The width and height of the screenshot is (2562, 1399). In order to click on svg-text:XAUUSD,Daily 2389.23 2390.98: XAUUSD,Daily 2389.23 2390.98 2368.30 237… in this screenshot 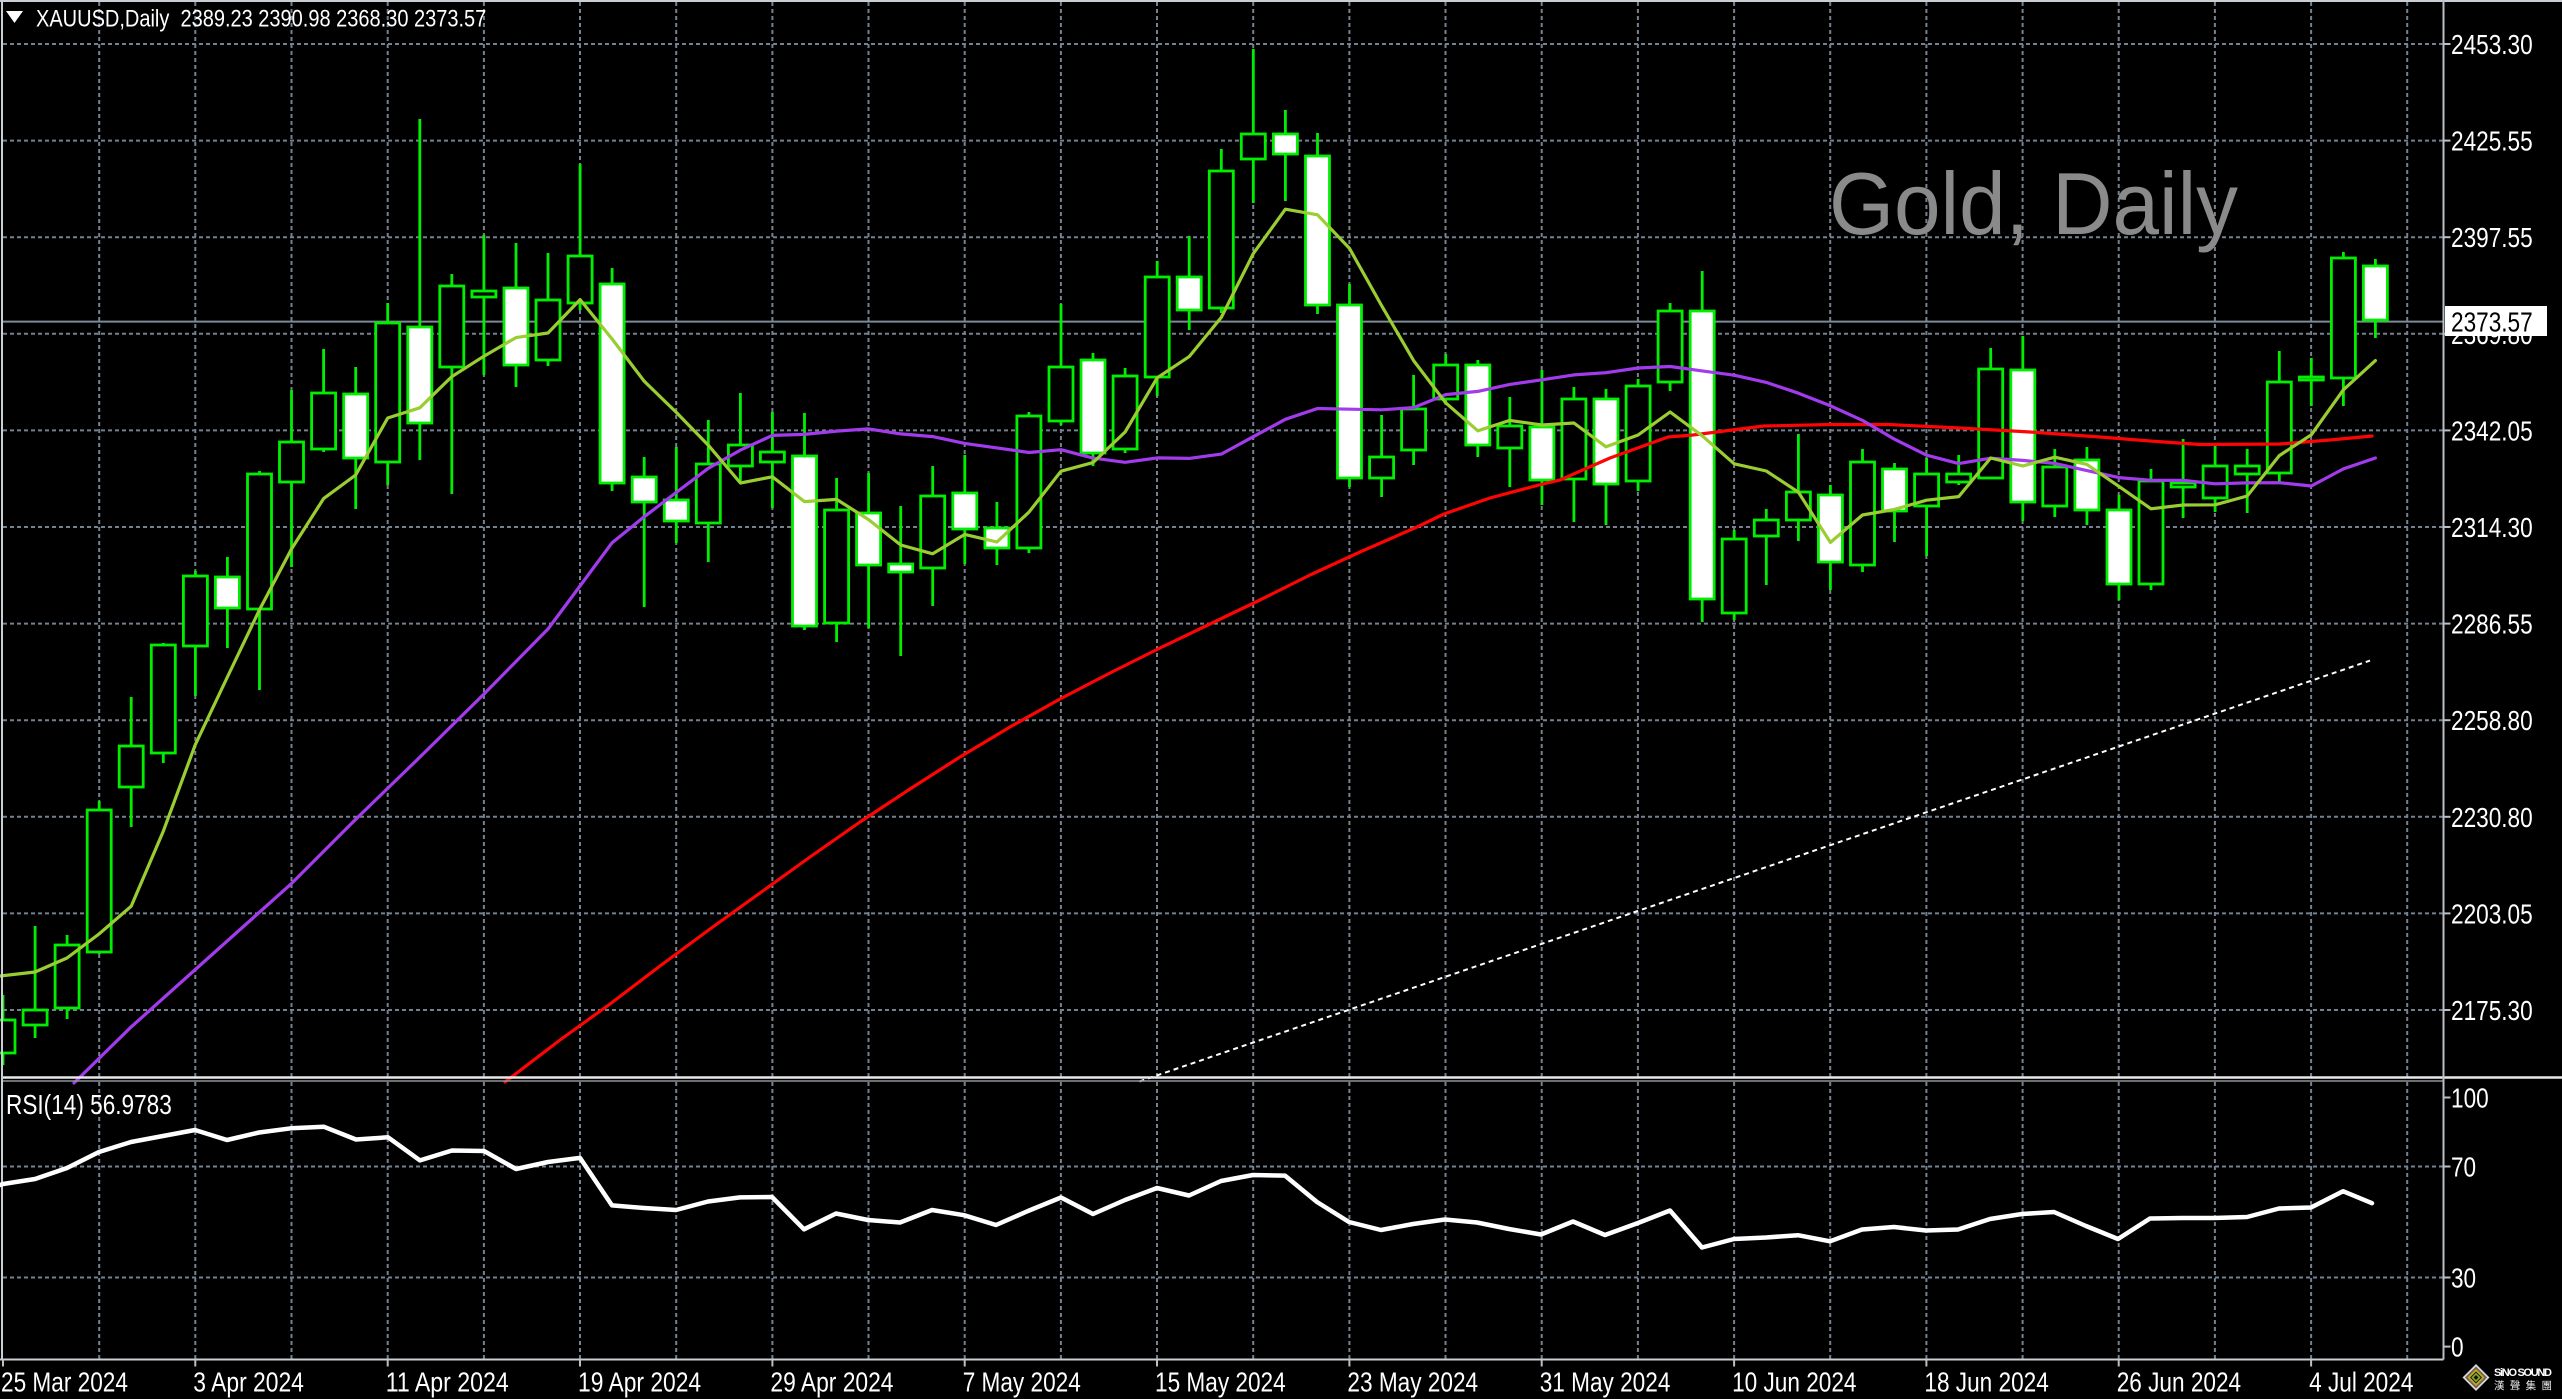, I will do `click(261, 19)`.